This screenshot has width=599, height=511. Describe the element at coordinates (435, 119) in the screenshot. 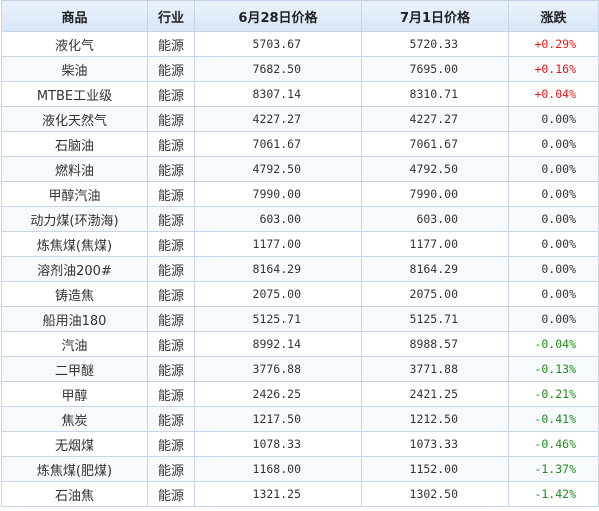

I see `price-jul1-cell: 4227.27` at that location.